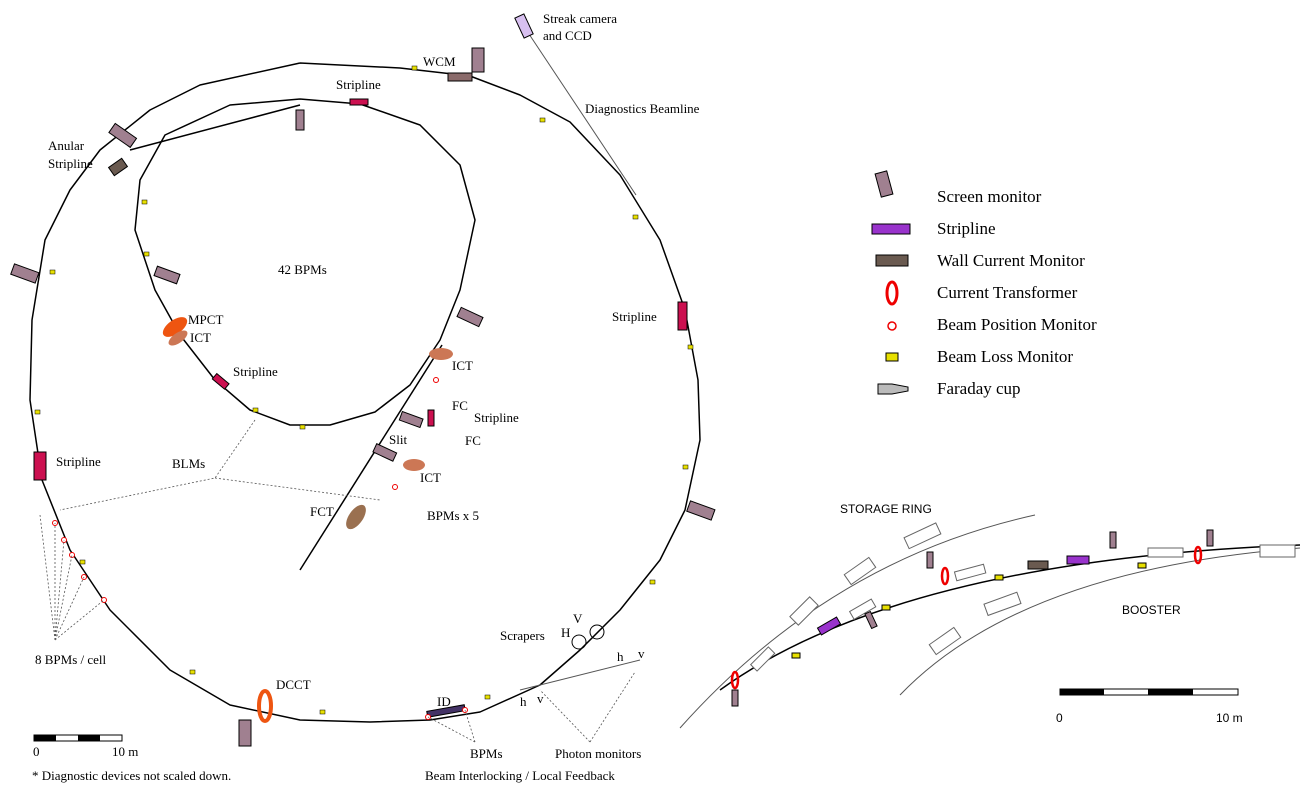  Describe the element at coordinates (979, 388) in the screenshot. I see `legend-label: Faraday cup` at that location.